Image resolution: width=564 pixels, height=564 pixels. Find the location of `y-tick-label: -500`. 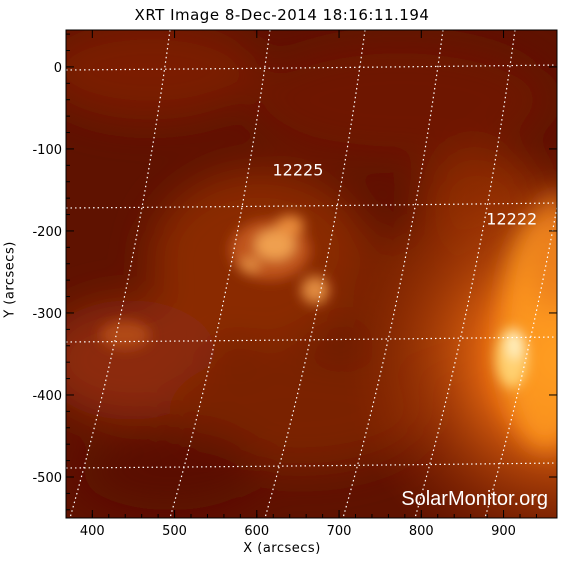

y-tick-label: -500 is located at coordinates (47, 478).